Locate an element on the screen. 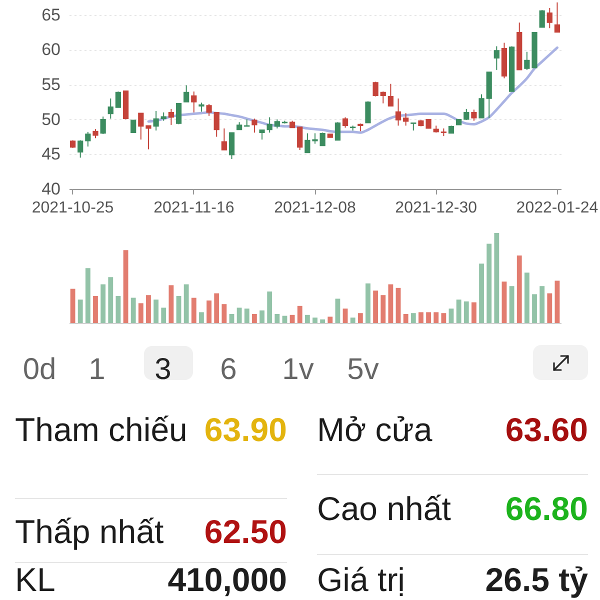 Image resolution: width=600 pixels, height=600 pixels. x-tick-label: 2022-01-24 is located at coordinates (557, 208).